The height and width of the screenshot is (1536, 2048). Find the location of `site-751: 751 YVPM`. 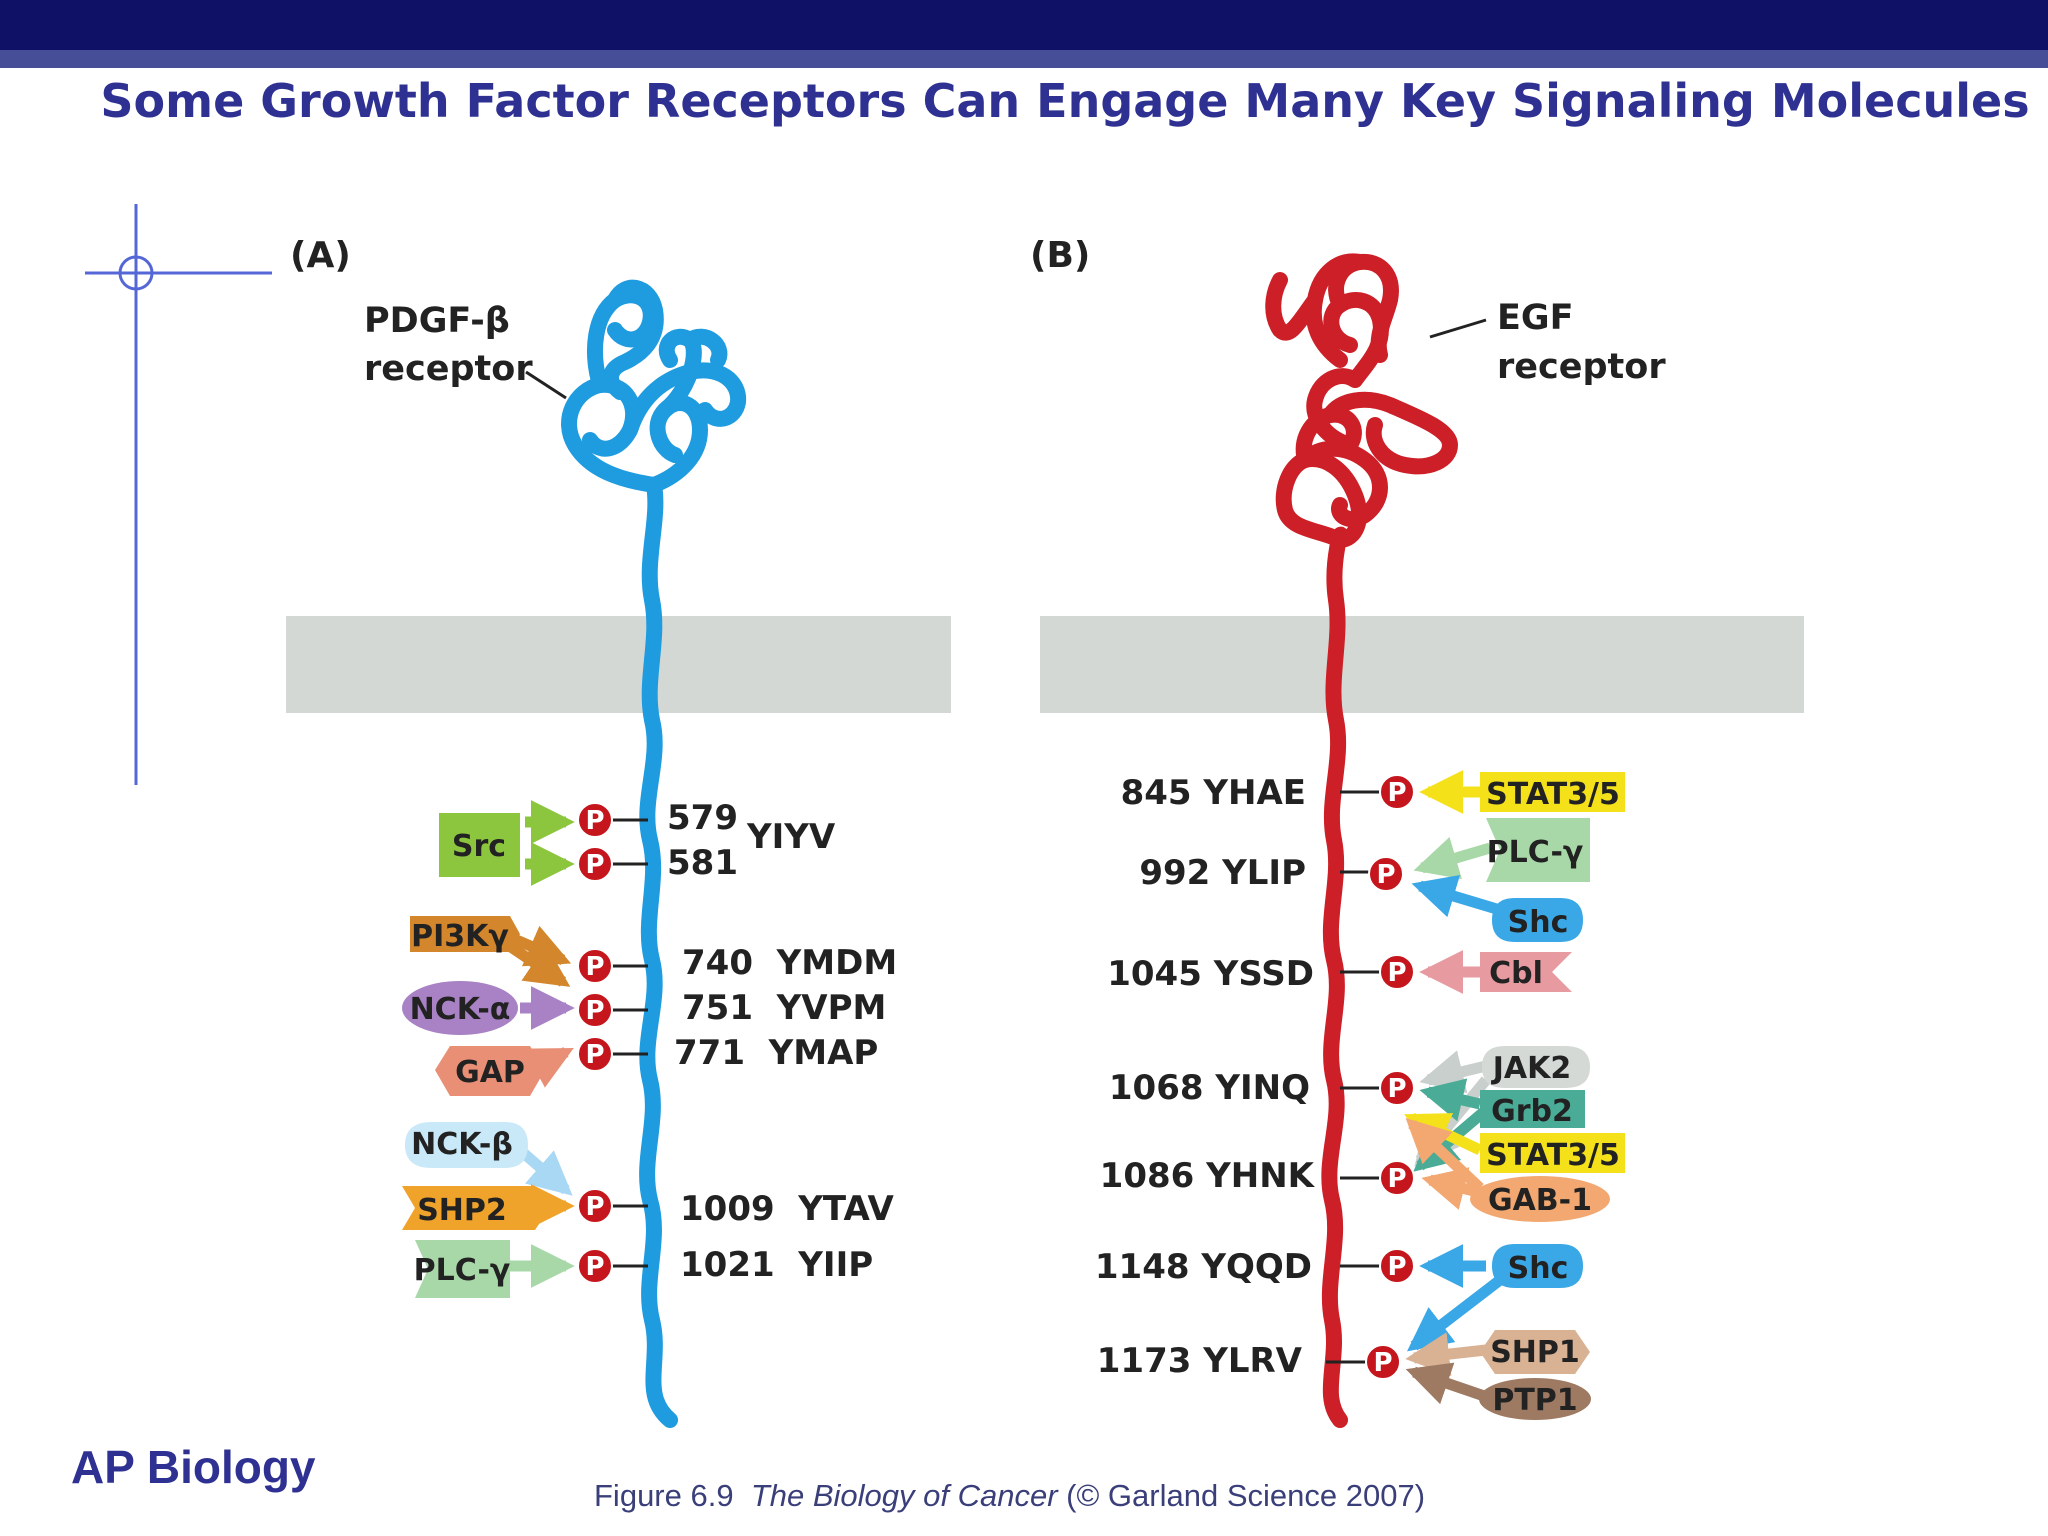

site-751: 751 YVPM is located at coordinates (784, 1008).